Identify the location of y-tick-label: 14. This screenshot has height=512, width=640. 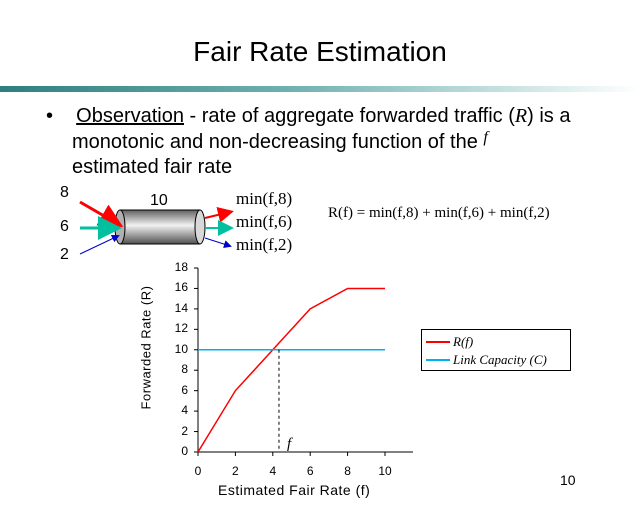
(181, 307).